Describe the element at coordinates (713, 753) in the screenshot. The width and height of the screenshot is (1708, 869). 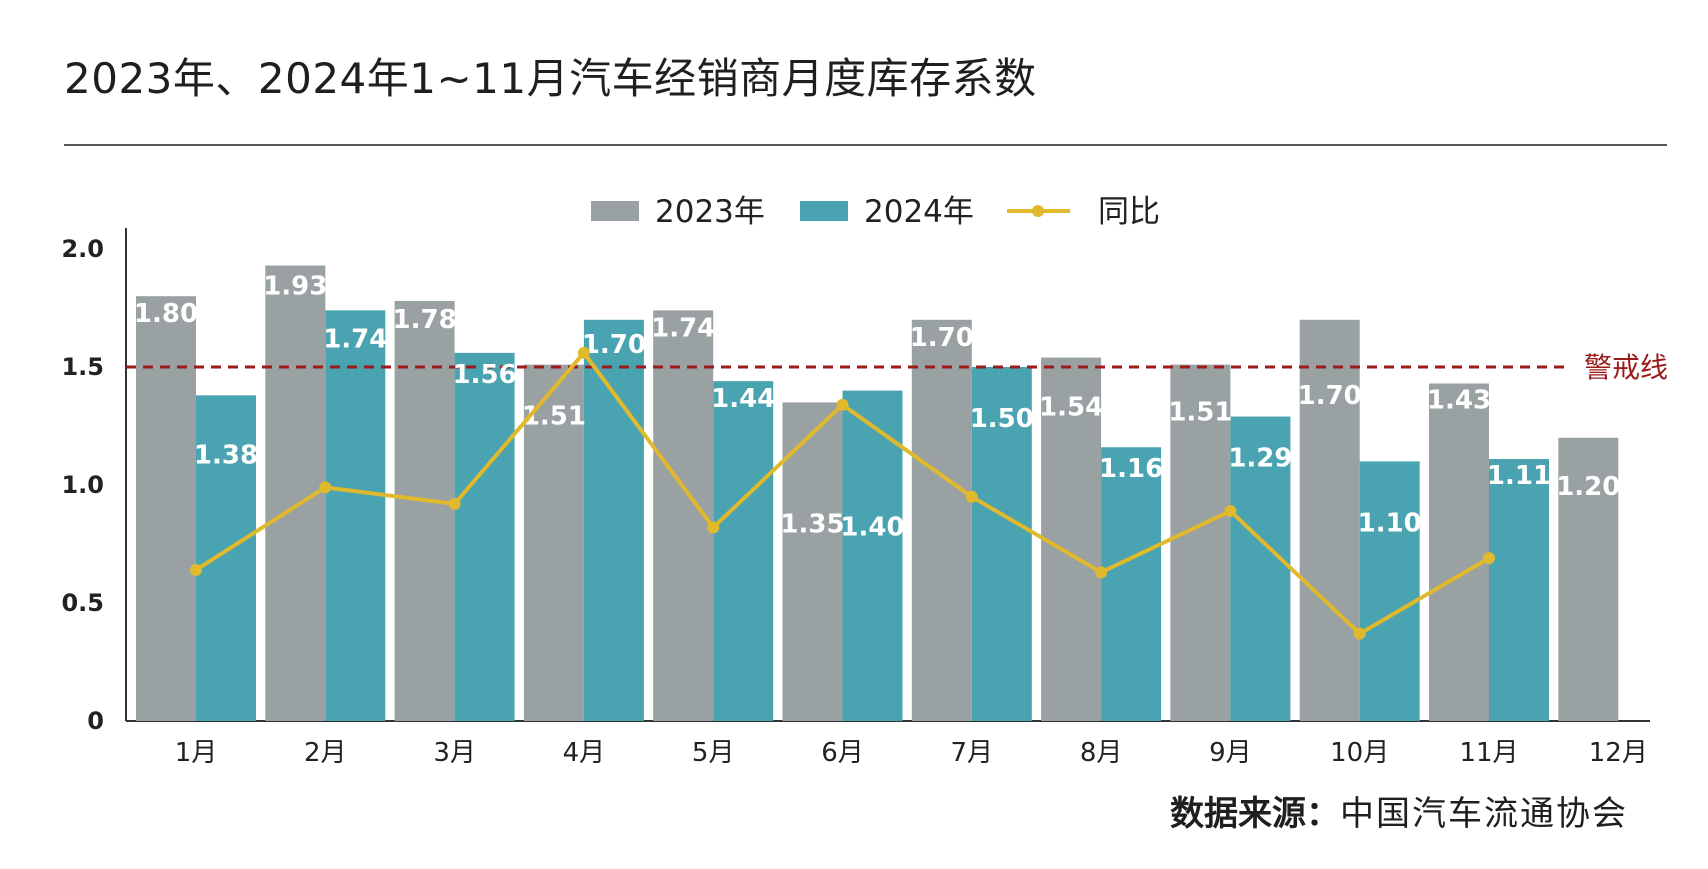
I see `x-tick-label: 5月` at that location.